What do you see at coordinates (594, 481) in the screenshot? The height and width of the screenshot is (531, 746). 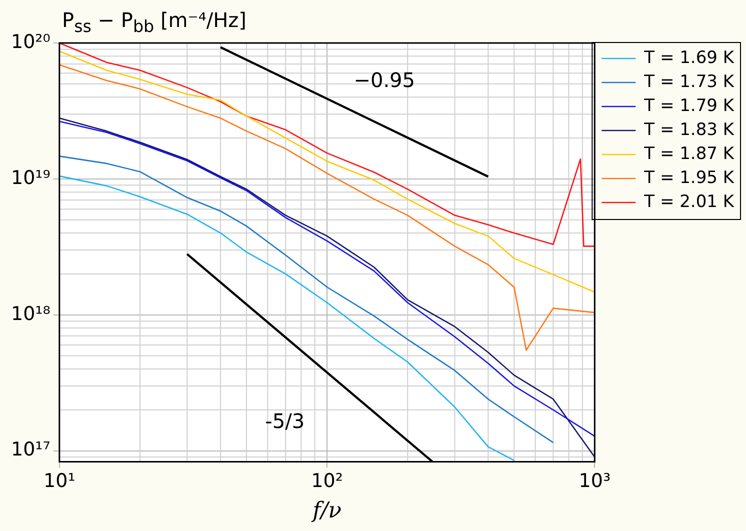 I see `x-tick-label: 10³` at bounding box center [594, 481].